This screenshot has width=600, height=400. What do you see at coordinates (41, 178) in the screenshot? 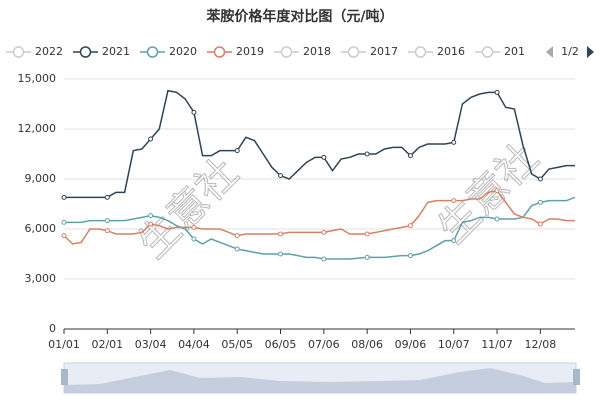
I see `y-tick-label: 9,000` at bounding box center [41, 178].